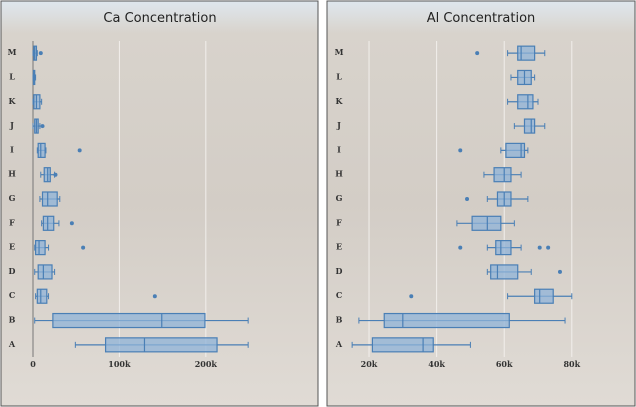 This screenshot has width=636, height=407. I want to click on chart-title: Ca Concentration, so click(159, 18).